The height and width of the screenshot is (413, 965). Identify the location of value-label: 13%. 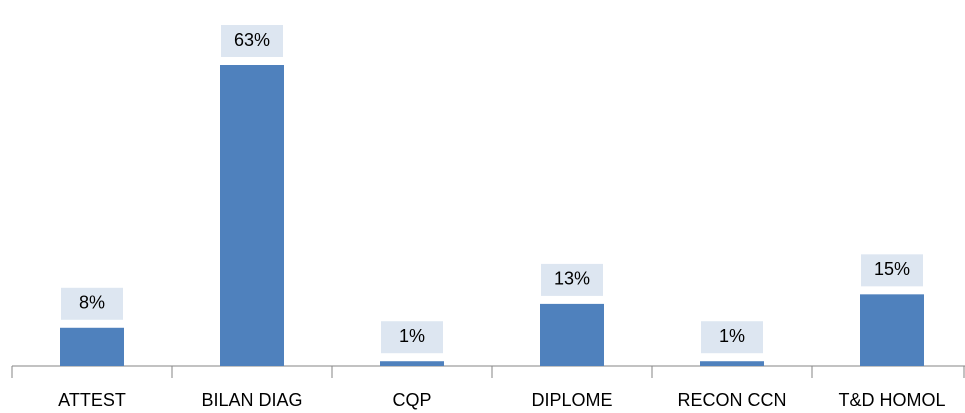
(572, 279).